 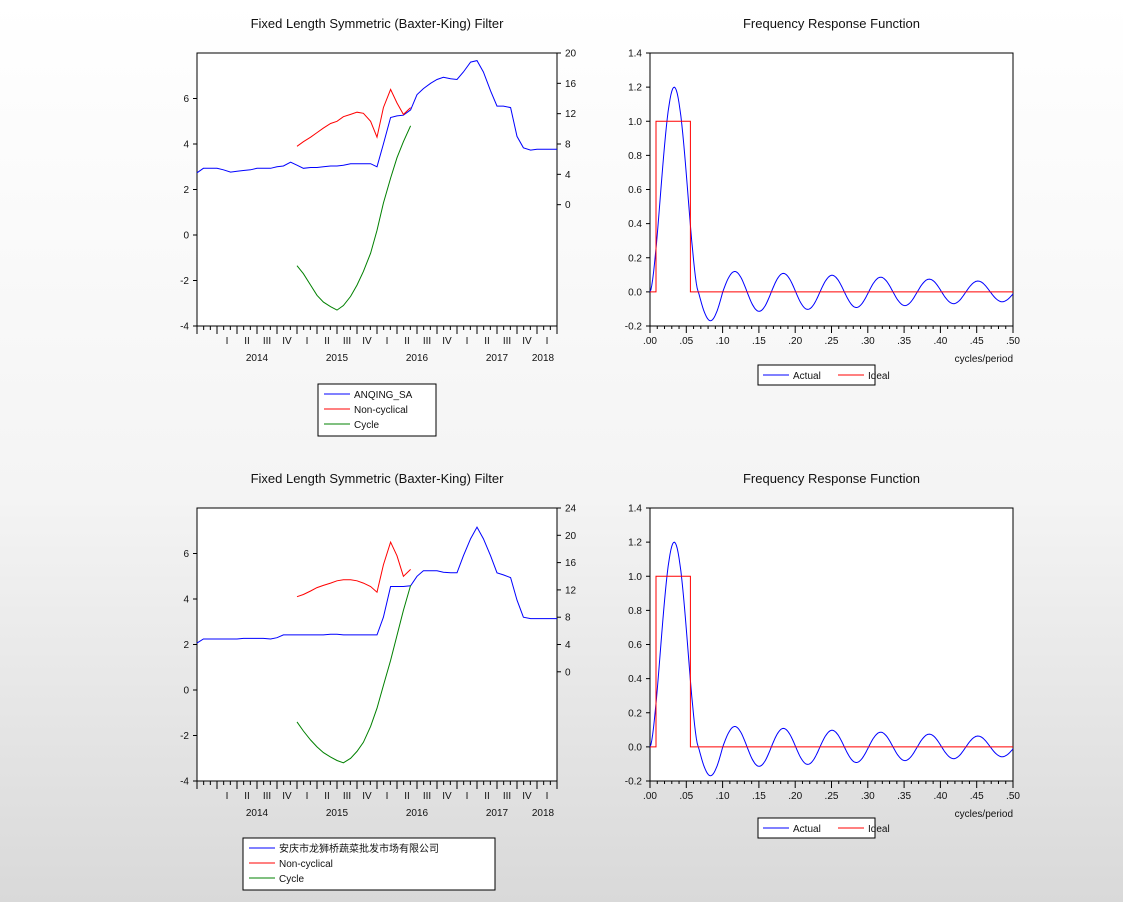 I want to click on chart2-title: Frequency Response Function, so click(x=831, y=23).